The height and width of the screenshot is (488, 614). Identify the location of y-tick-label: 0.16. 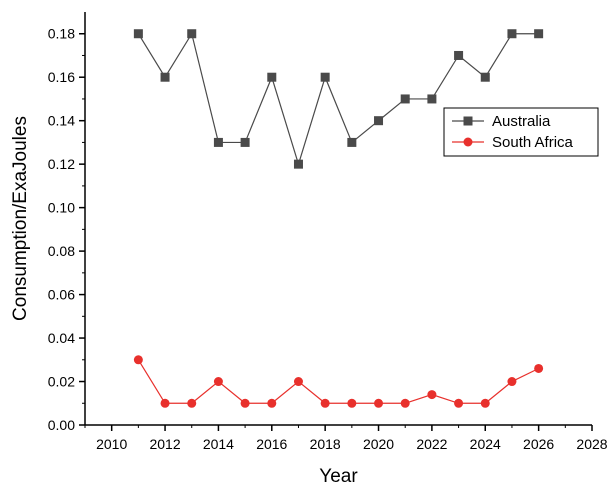
(61, 77).